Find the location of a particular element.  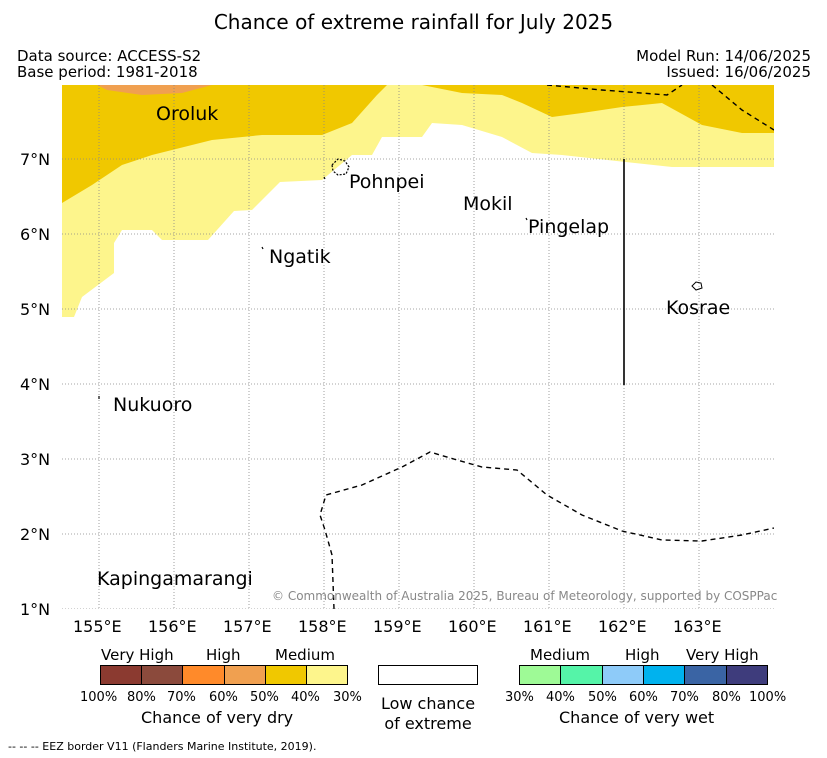

lat-tick: 5°N is located at coordinates (35, 309).